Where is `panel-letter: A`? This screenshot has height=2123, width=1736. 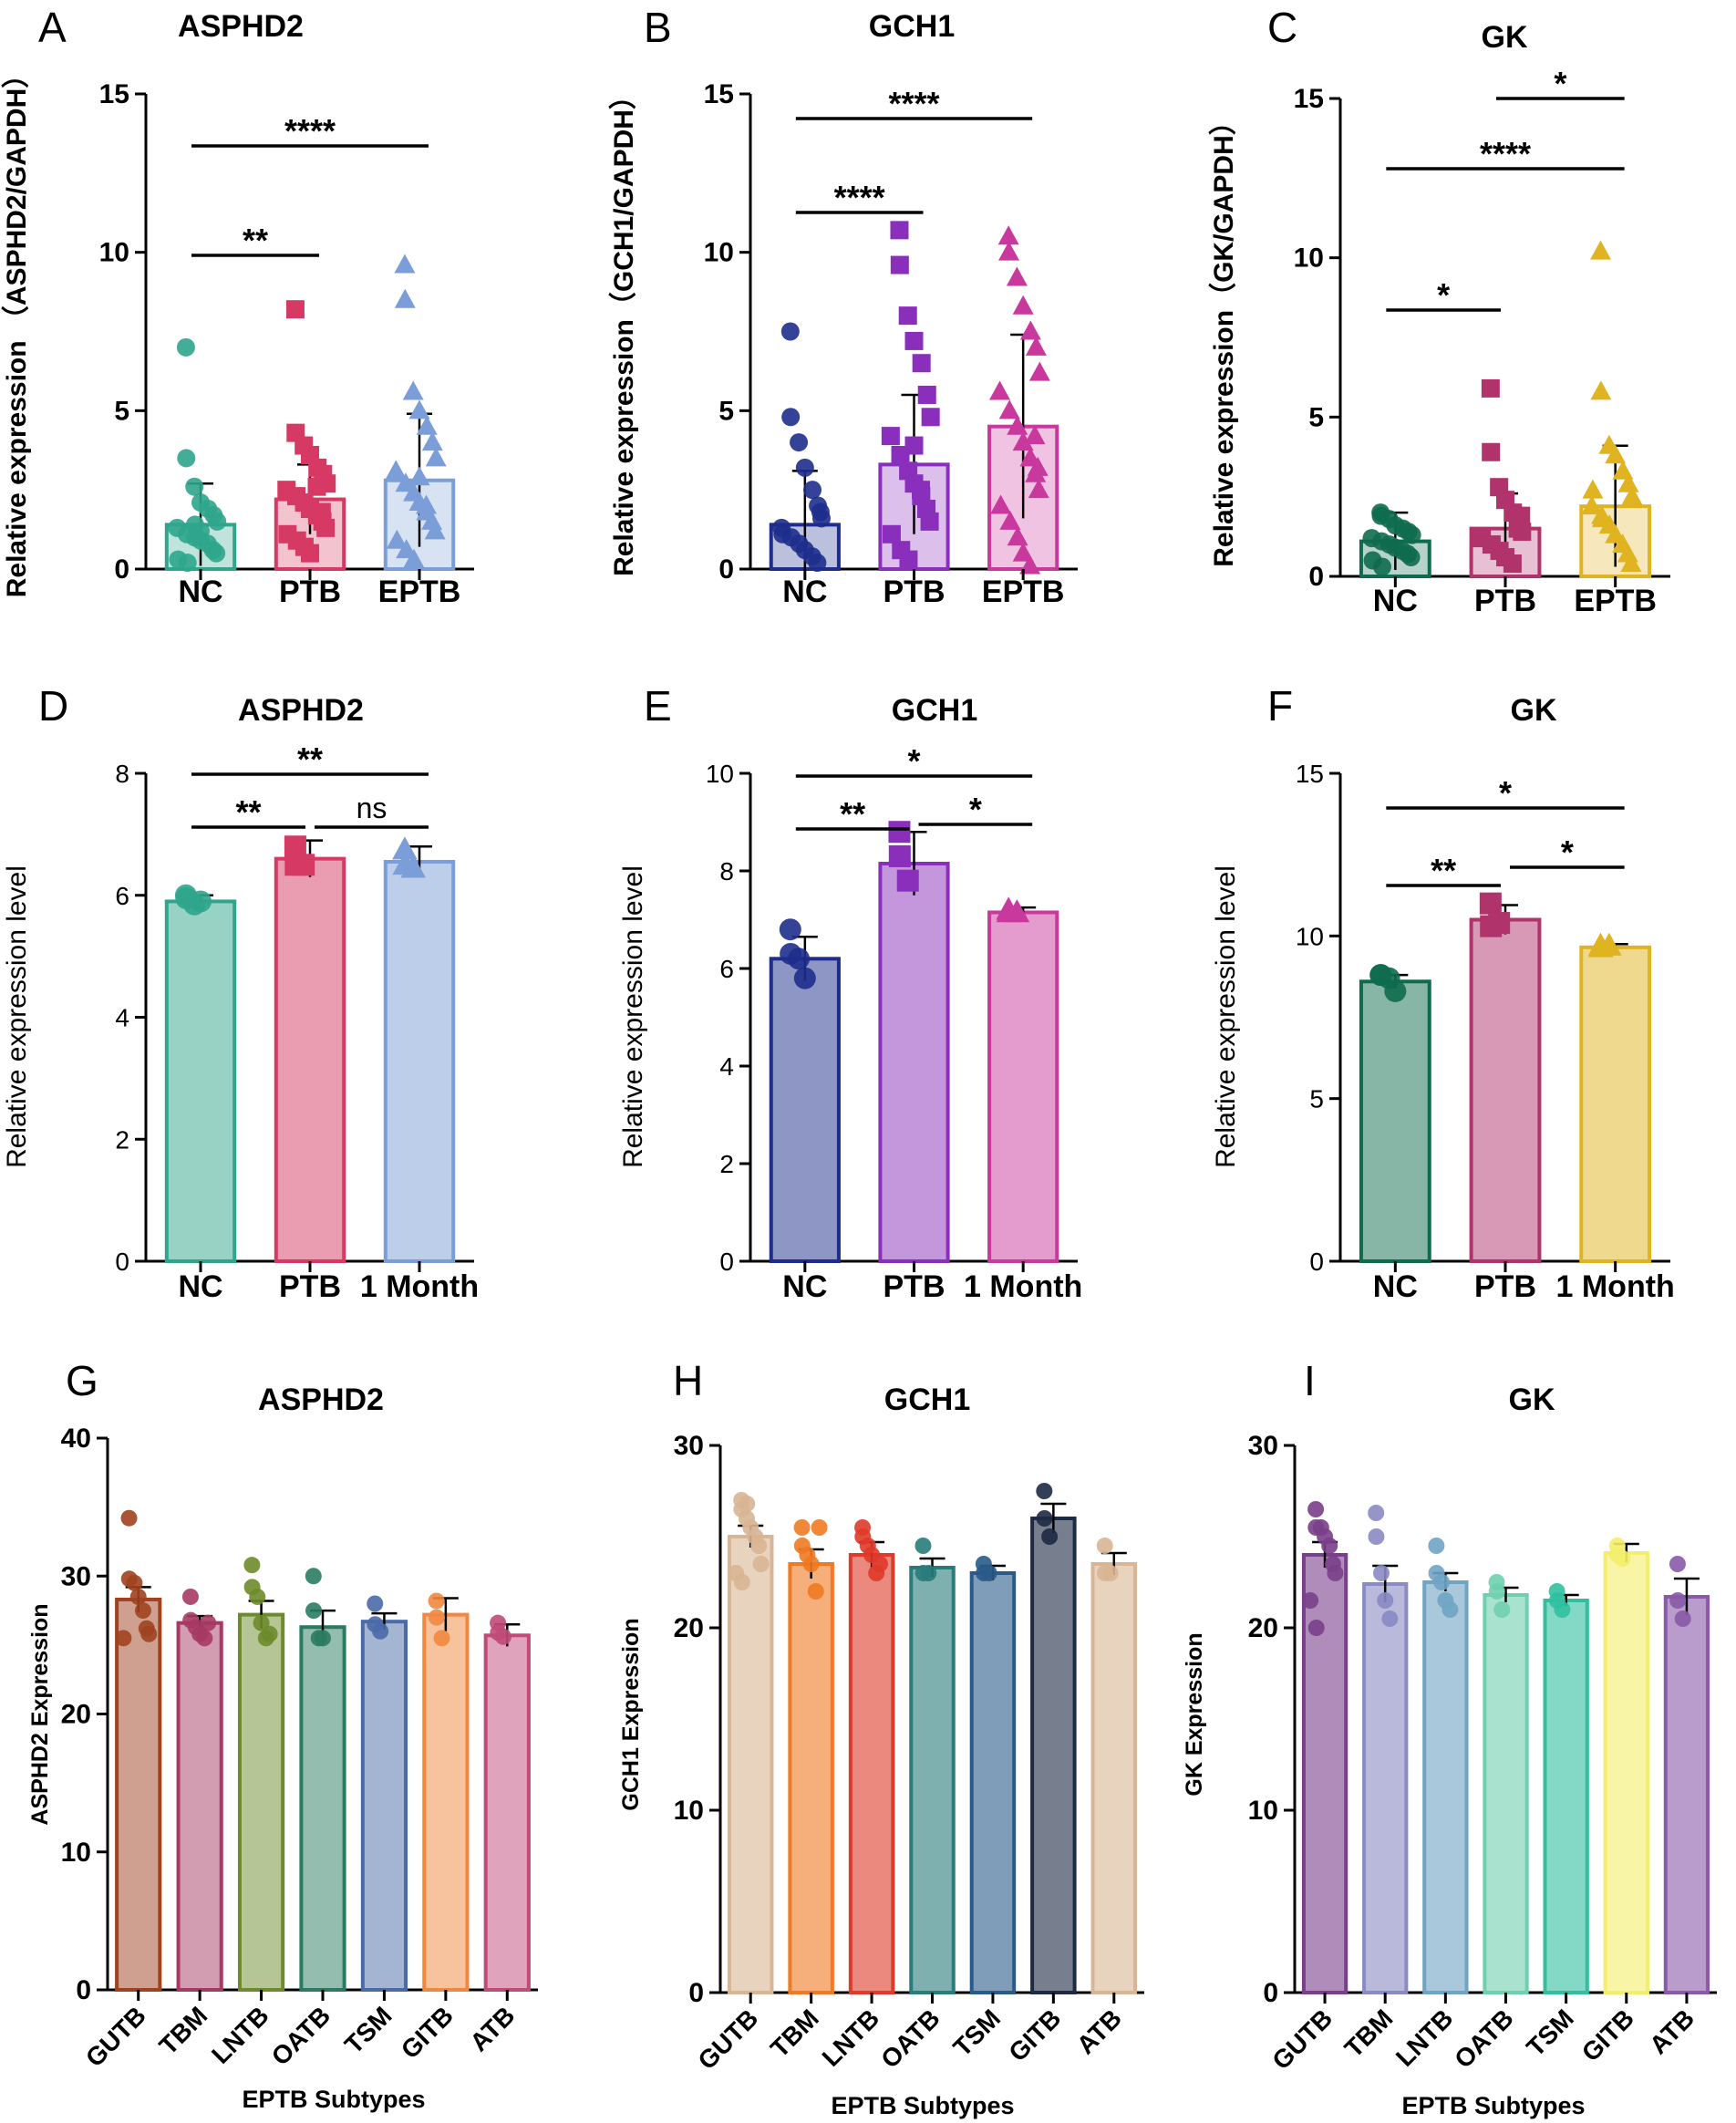 panel-letter: A is located at coordinates (52, 27).